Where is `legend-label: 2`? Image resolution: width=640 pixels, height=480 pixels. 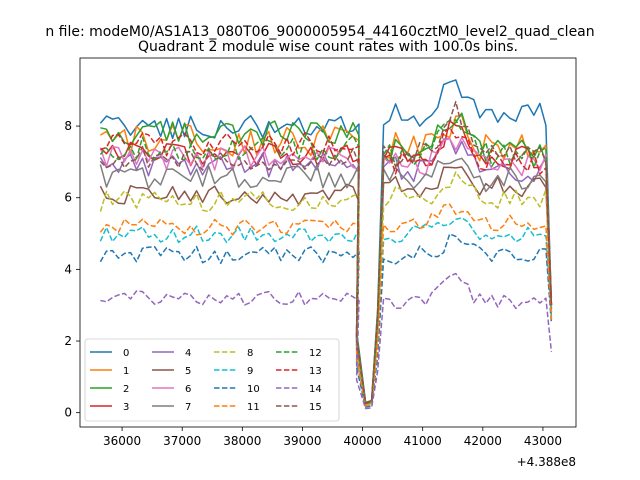
legend-label: 2 is located at coordinates (126, 389).